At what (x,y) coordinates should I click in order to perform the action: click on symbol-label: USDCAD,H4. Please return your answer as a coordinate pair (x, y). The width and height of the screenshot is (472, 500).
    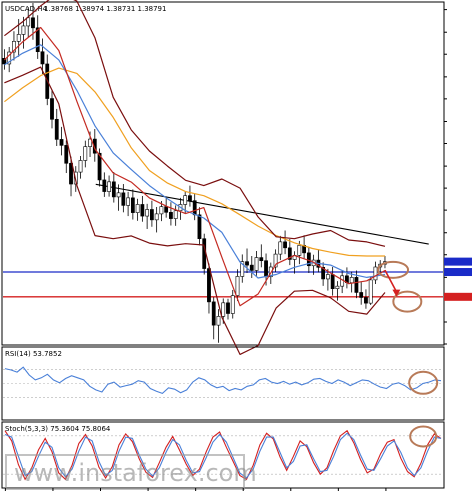
    Looking at the image, I should click on (26, 9).